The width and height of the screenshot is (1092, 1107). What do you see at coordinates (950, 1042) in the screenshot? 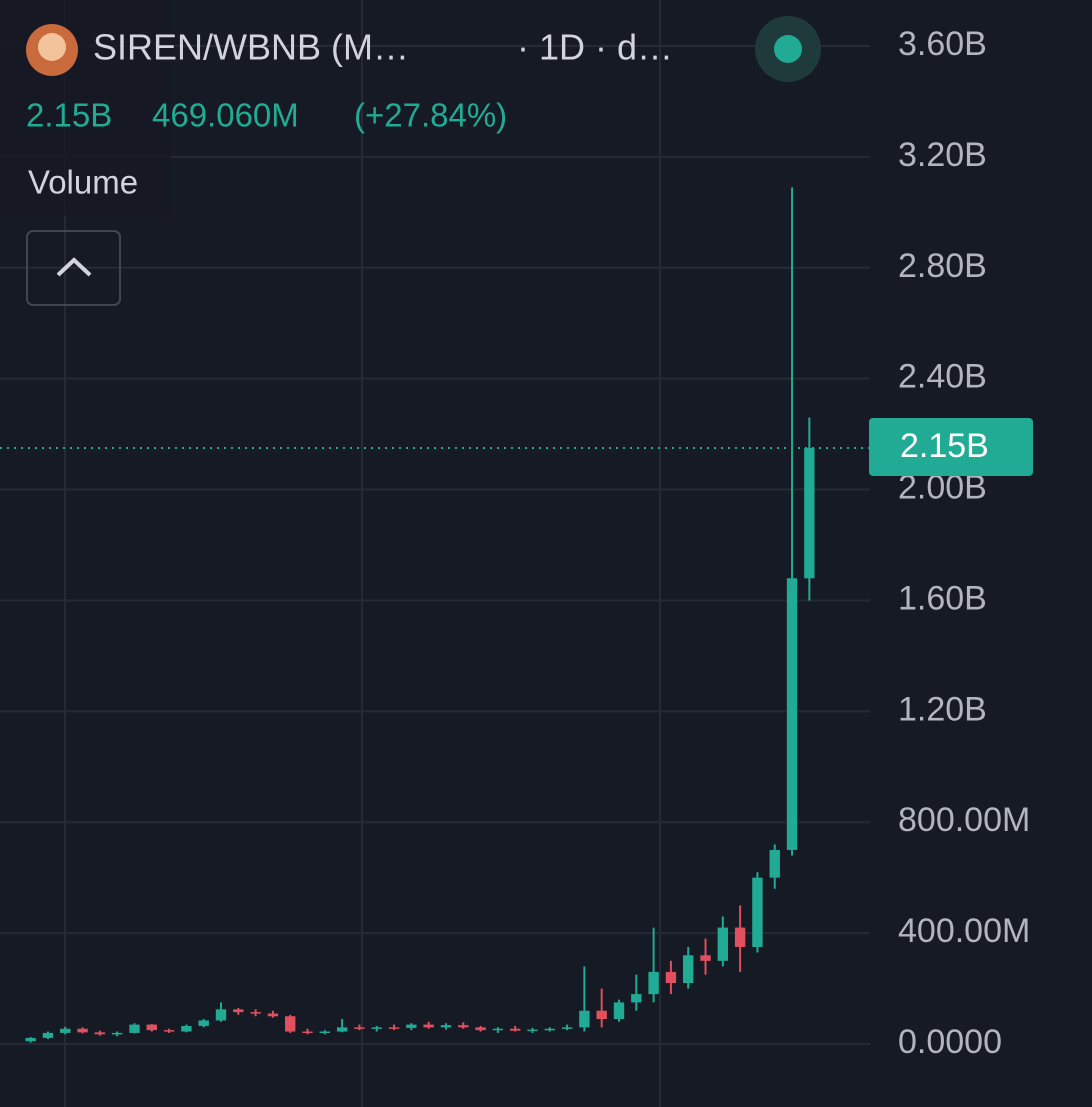
I see `y-tick-label: 0.0000` at bounding box center [950, 1042].